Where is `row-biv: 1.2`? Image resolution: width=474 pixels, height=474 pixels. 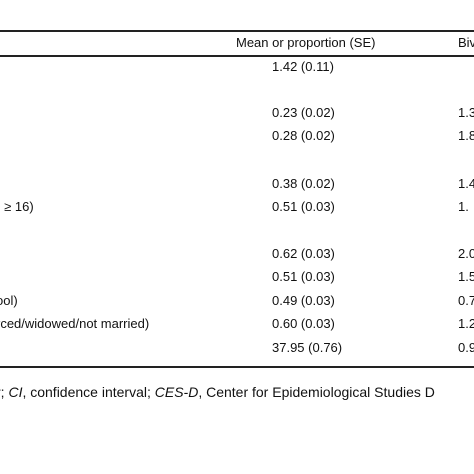
row-biv: 1.2 is located at coordinates (466, 323).